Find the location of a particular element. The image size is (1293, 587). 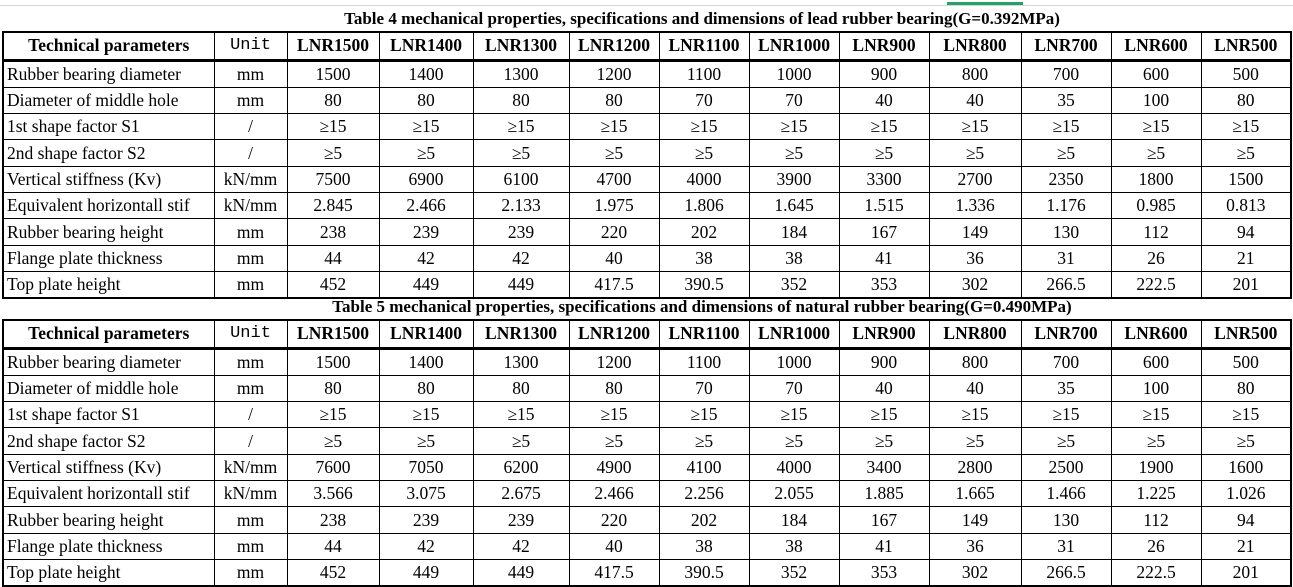

value-cell: 7600 is located at coordinates (333, 467).